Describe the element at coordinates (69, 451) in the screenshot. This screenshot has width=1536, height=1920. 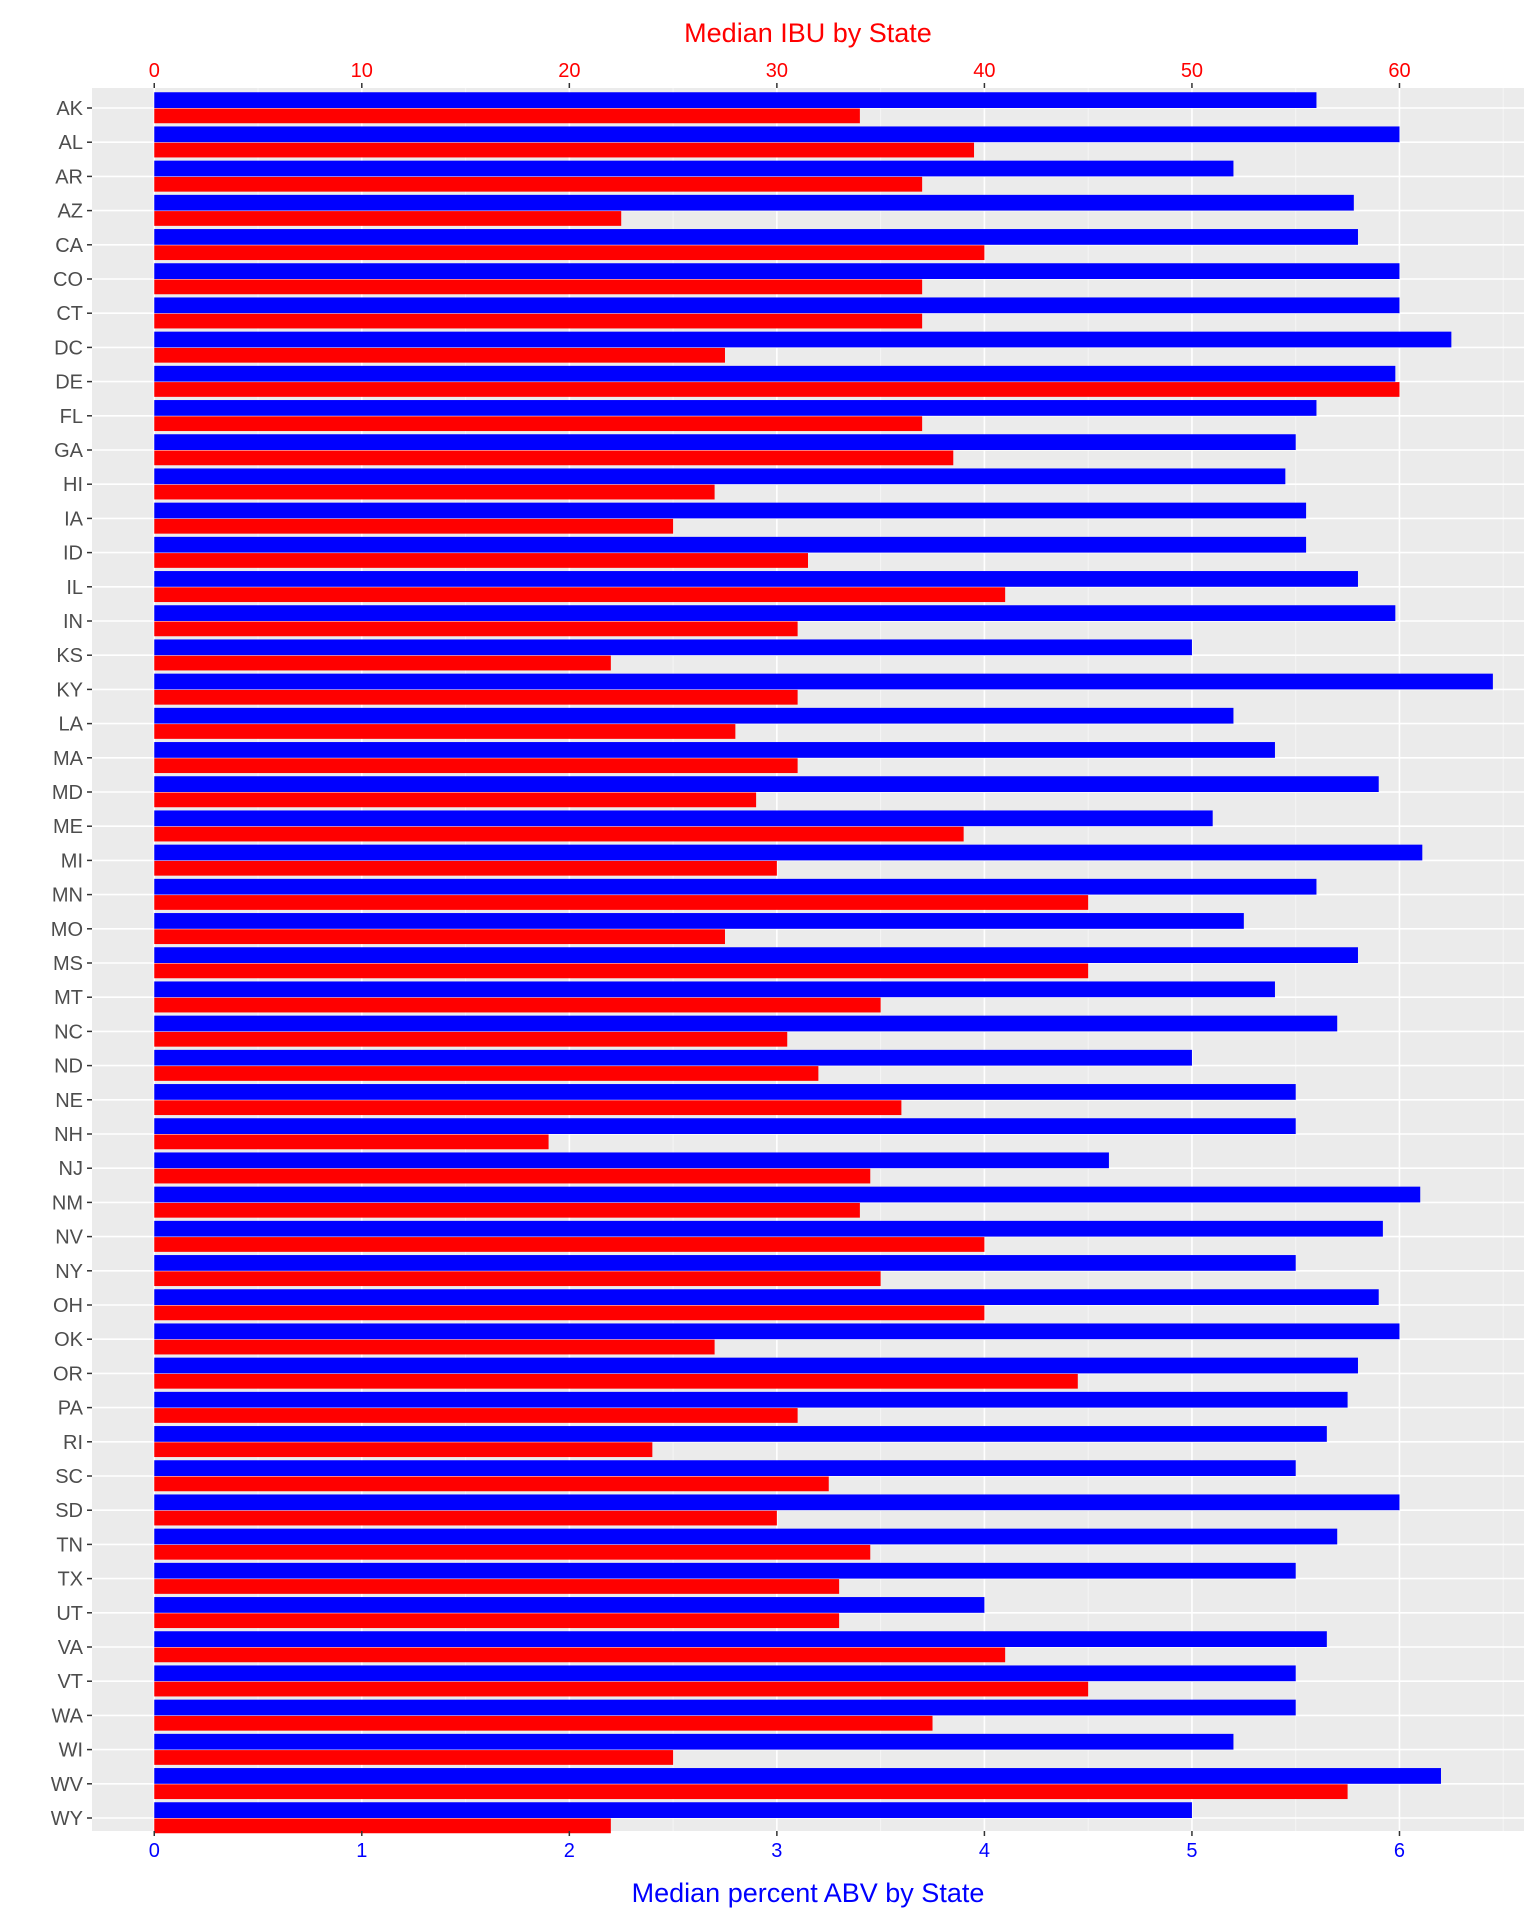
I see `state-label: GA` at that location.